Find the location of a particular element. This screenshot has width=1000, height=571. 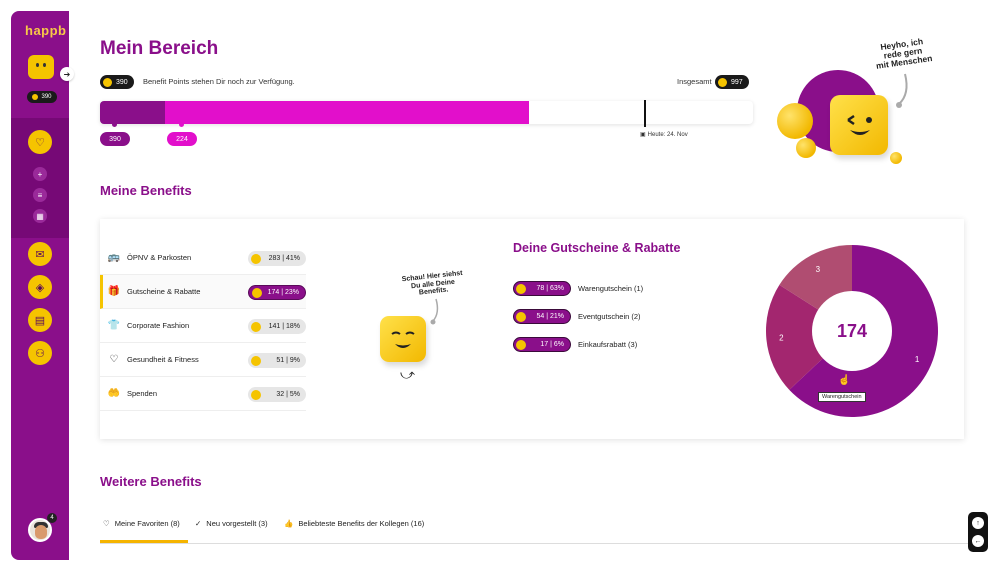

coupons-donut-chart: 1 2 3 174 is located at coordinates (852, 331).